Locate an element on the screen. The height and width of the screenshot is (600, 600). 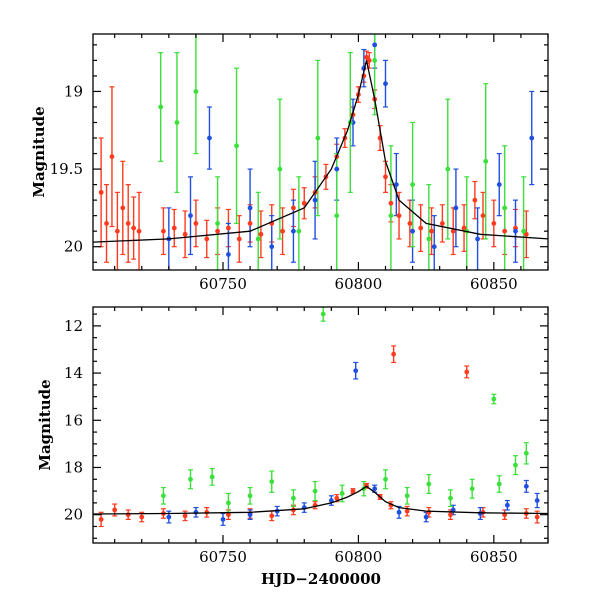
top-y-tick-label: 19 is located at coordinates (73, 91).